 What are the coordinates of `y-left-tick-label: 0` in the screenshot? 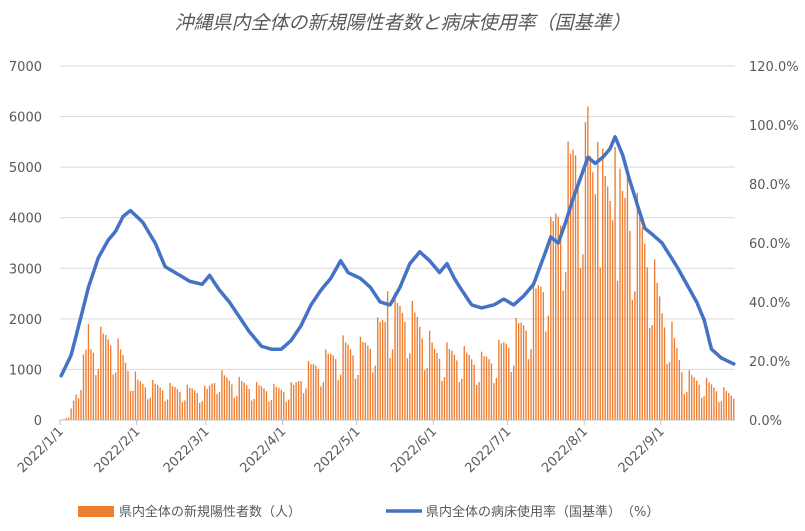 It's located at (38, 421).